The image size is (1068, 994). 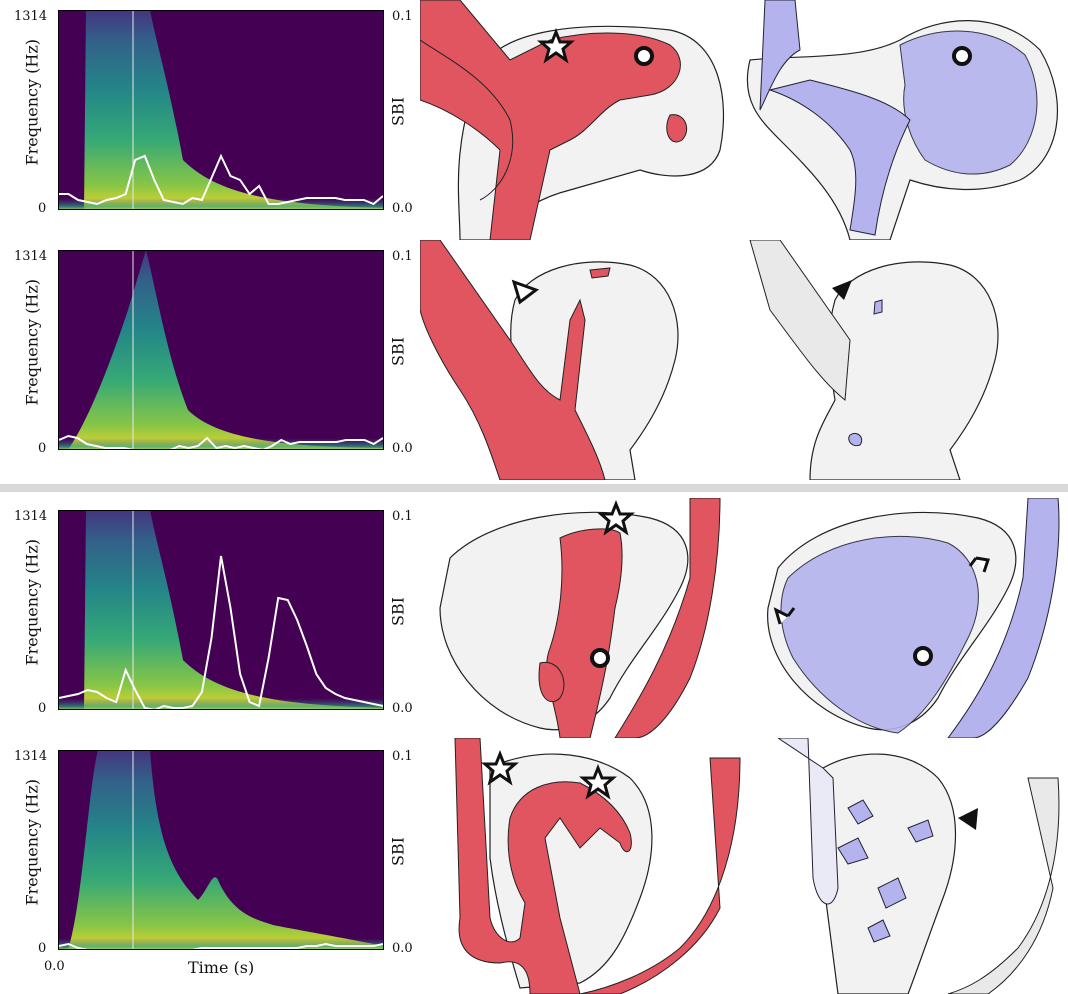 What do you see at coordinates (923, 866) in the screenshot?
I see `render-blue-row4` at bounding box center [923, 866].